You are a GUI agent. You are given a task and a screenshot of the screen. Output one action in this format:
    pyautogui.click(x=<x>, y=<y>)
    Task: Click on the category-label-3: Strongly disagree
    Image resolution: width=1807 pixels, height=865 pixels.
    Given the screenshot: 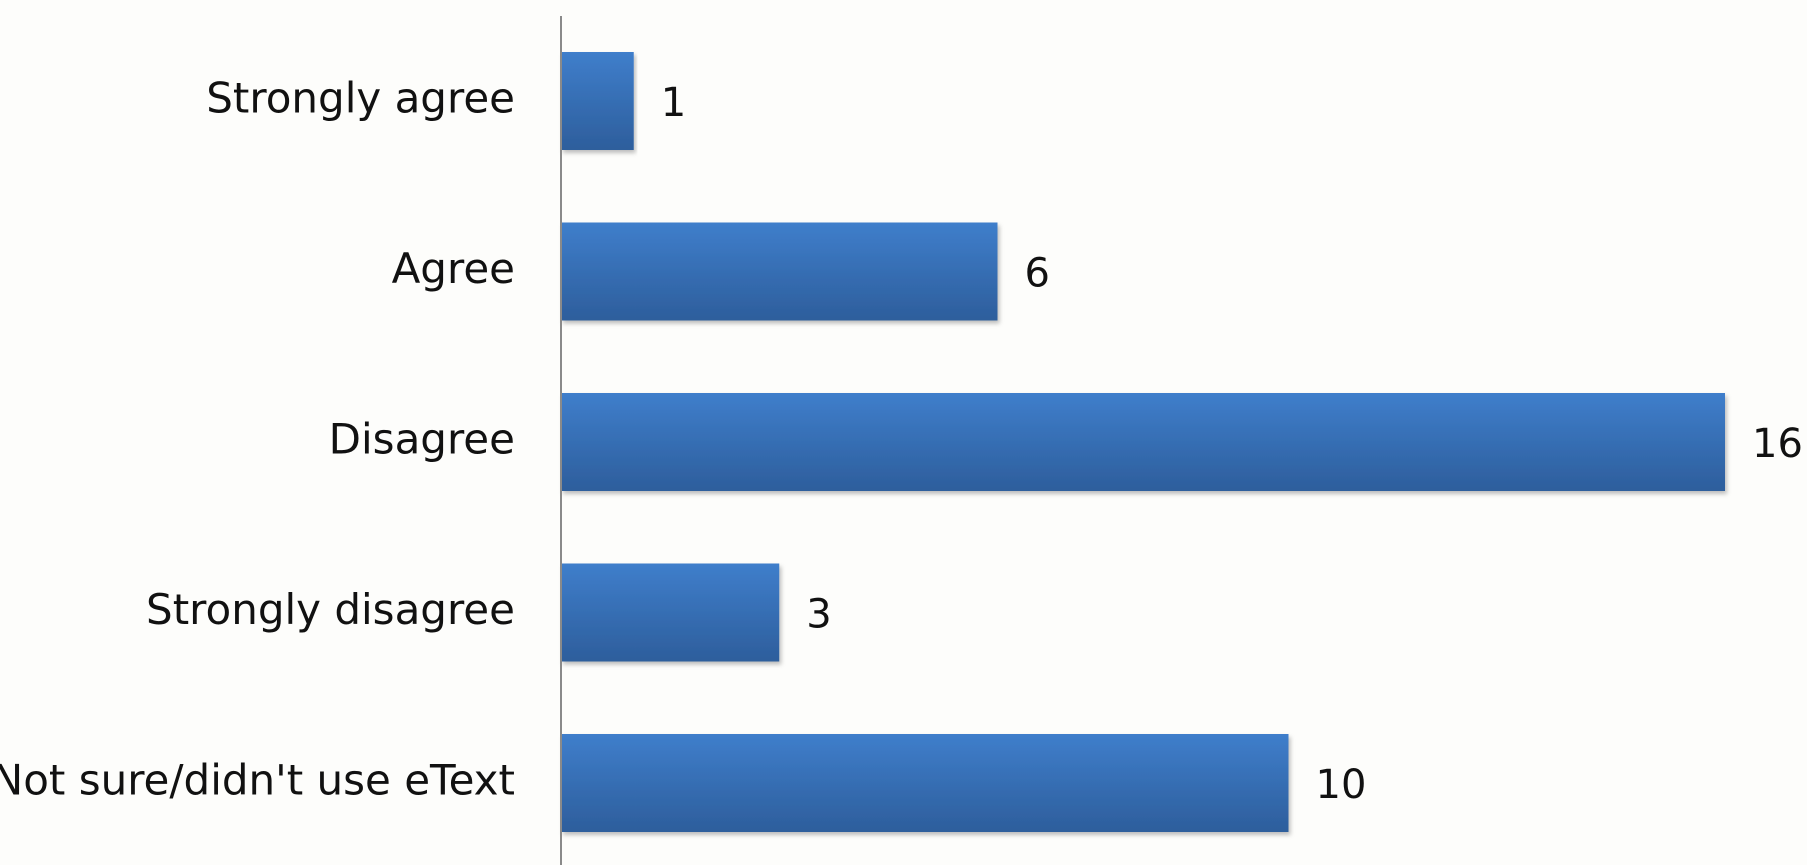 What is the action you would take?
    pyautogui.click(x=330, y=609)
    